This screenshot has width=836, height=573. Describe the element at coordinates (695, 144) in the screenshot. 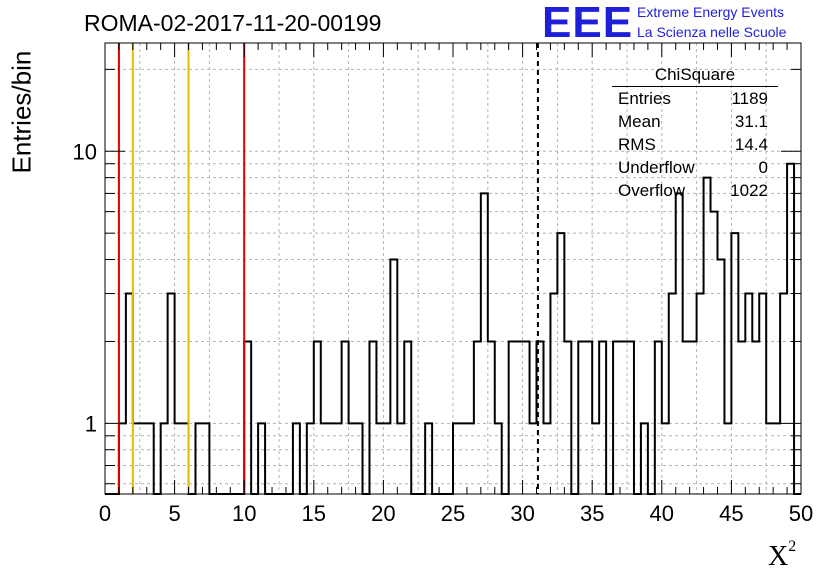

I see `stats-row-rms: RMS 14.4` at that location.